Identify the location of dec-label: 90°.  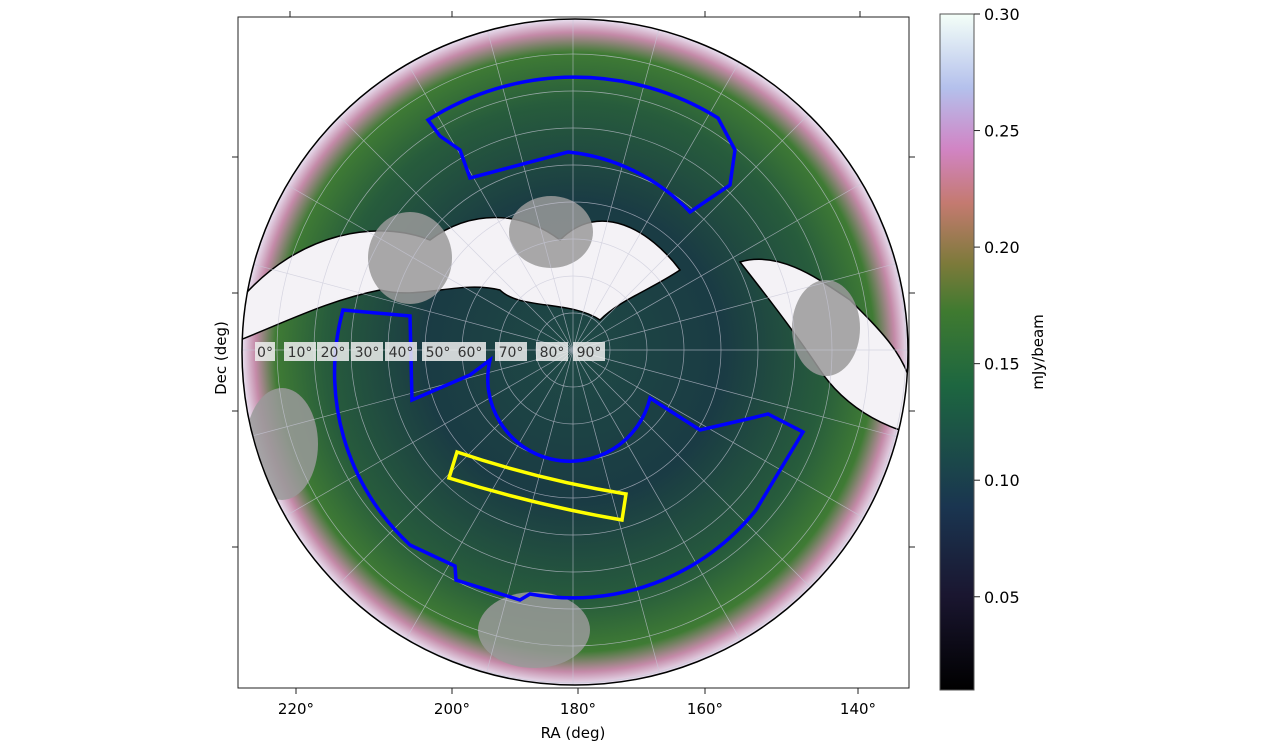
(589, 353).